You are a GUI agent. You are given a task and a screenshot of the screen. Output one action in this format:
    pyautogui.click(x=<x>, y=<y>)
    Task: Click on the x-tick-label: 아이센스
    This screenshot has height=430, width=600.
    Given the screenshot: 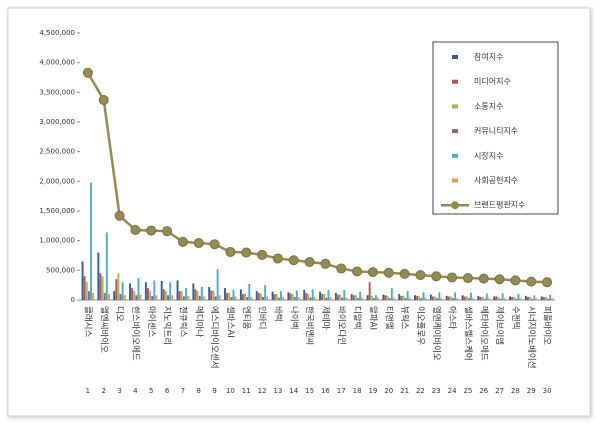 What is the action you would take?
    pyautogui.click(x=151, y=321)
    